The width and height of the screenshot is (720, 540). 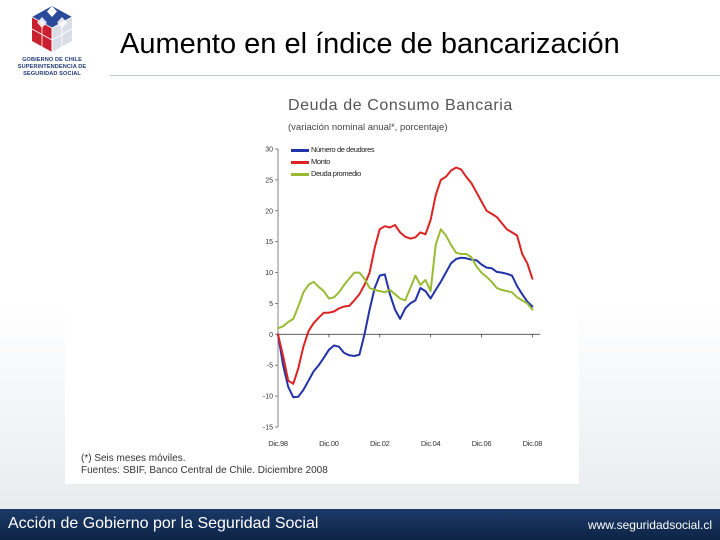 What do you see at coordinates (300, 174) in the screenshot?
I see `legend-swatch-deuda-promedio` at bounding box center [300, 174].